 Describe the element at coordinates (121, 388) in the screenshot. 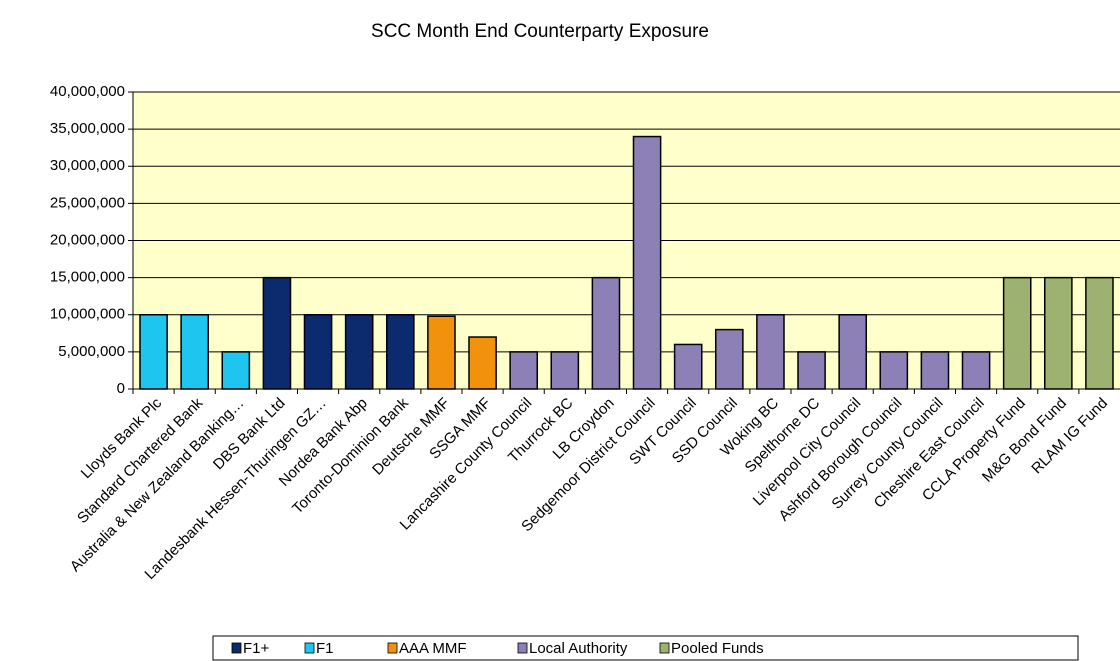

I see `y-tick-label: 0` at that location.